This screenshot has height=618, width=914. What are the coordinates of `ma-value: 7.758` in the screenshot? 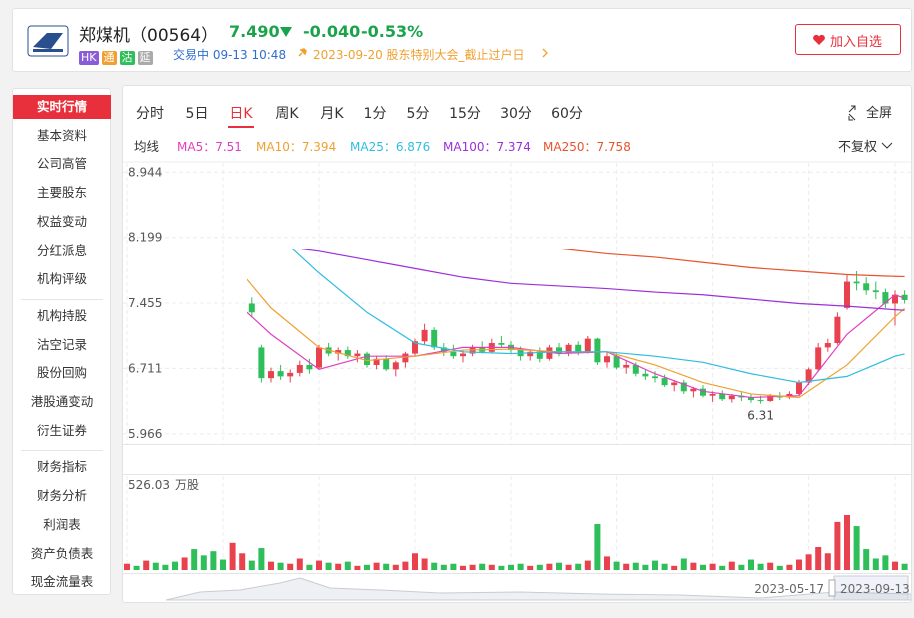 It's located at (613, 147).